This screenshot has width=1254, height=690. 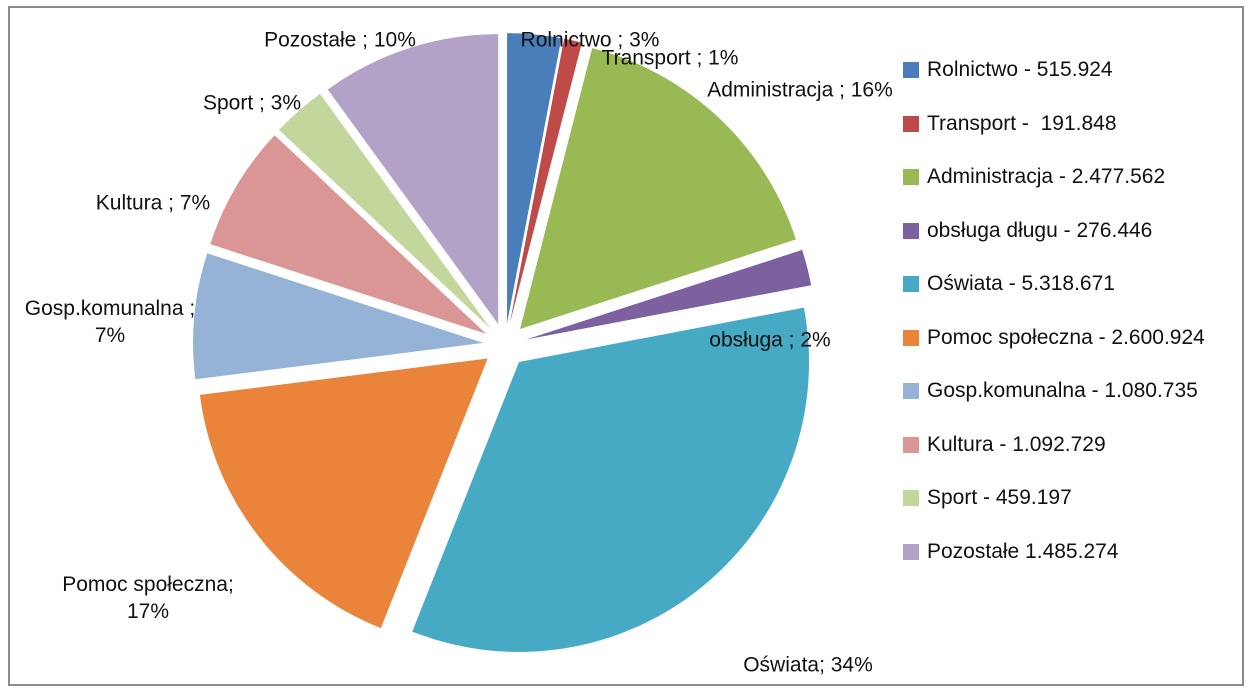 What do you see at coordinates (1021, 283) in the screenshot?
I see `legend-label: Oświata - 5.318.671` at bounding box center [1021, 283].